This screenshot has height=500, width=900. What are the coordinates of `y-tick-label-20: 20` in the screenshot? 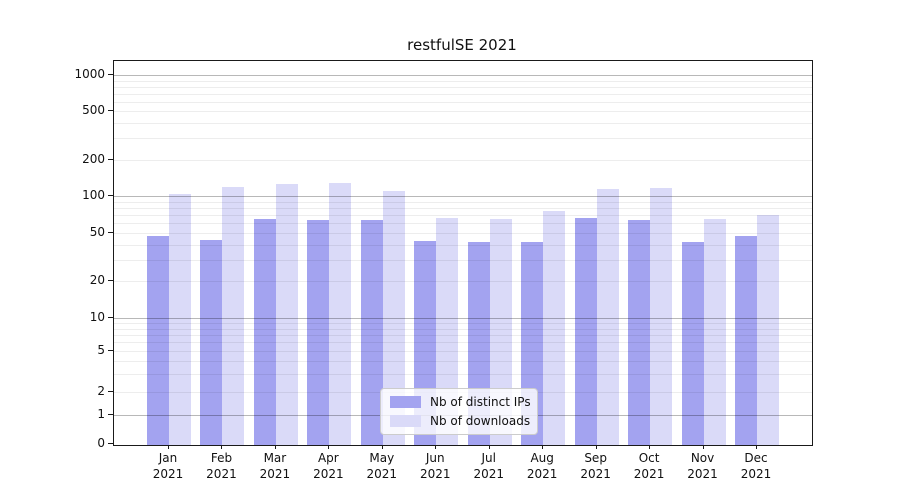 It's located at (97, 280).